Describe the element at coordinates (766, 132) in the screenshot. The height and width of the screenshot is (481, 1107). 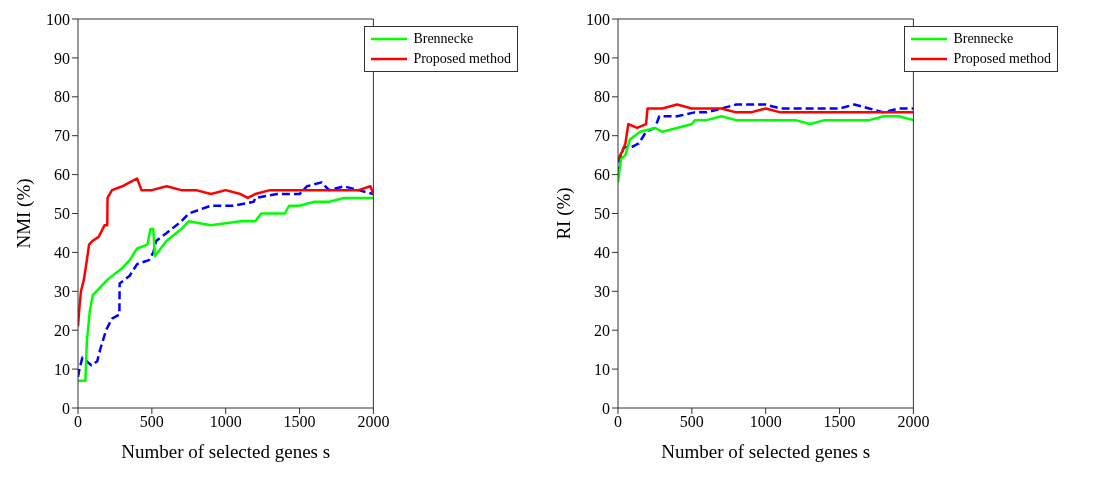
I see `line-series` at that location.